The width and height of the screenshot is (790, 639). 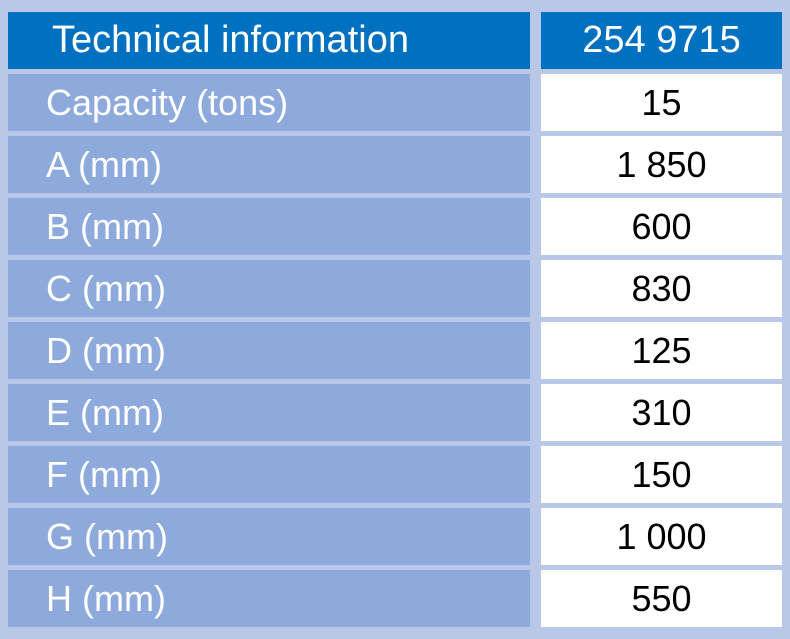 What do you see at coordinates (661, 598) in the screenshot?
I see `row-value: 550` at bounding box center [661, 598].